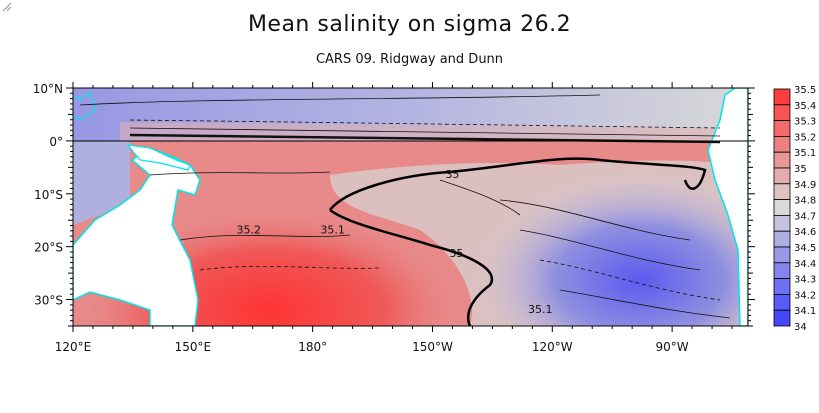 This screenshot has width=819, height=413. Describe the element at coordinates (672, 347) in the screenshot. I see `x-tick-label: 90°W` at that location.